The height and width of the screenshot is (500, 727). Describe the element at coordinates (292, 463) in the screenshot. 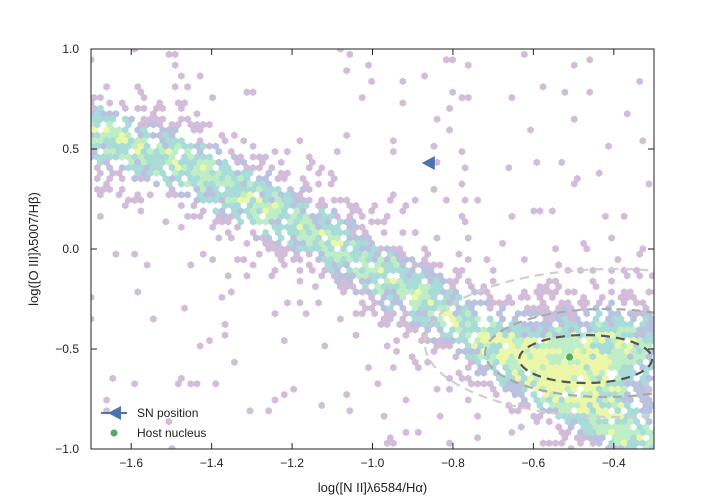

I see `x-tick-label: −1.2` at that location.